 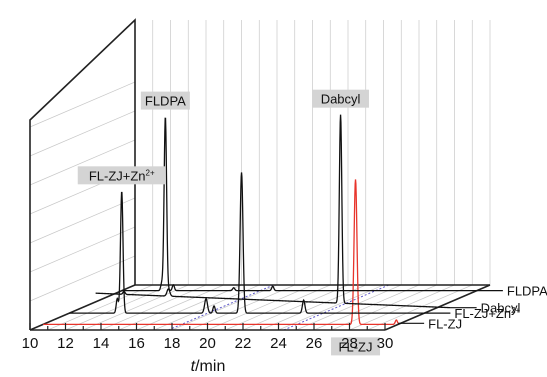 What do you see at coordinates (136, 343) in the screenshot?
I see `x-tick-label-16: 16` at bounding box center [136, 343].